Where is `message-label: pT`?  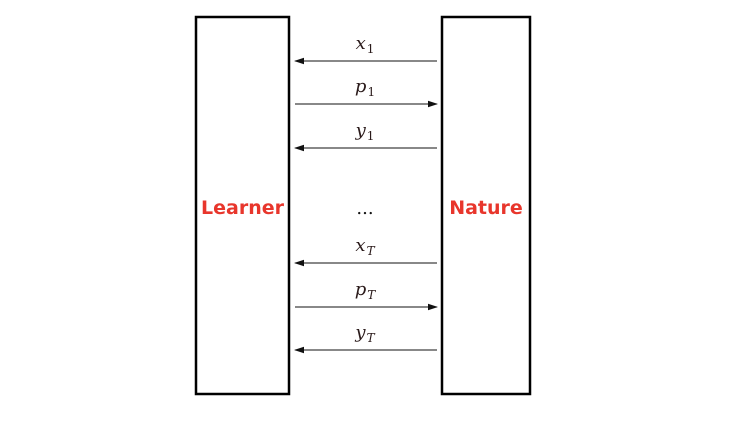 message-label: pT is located at coordinates (366, 290).